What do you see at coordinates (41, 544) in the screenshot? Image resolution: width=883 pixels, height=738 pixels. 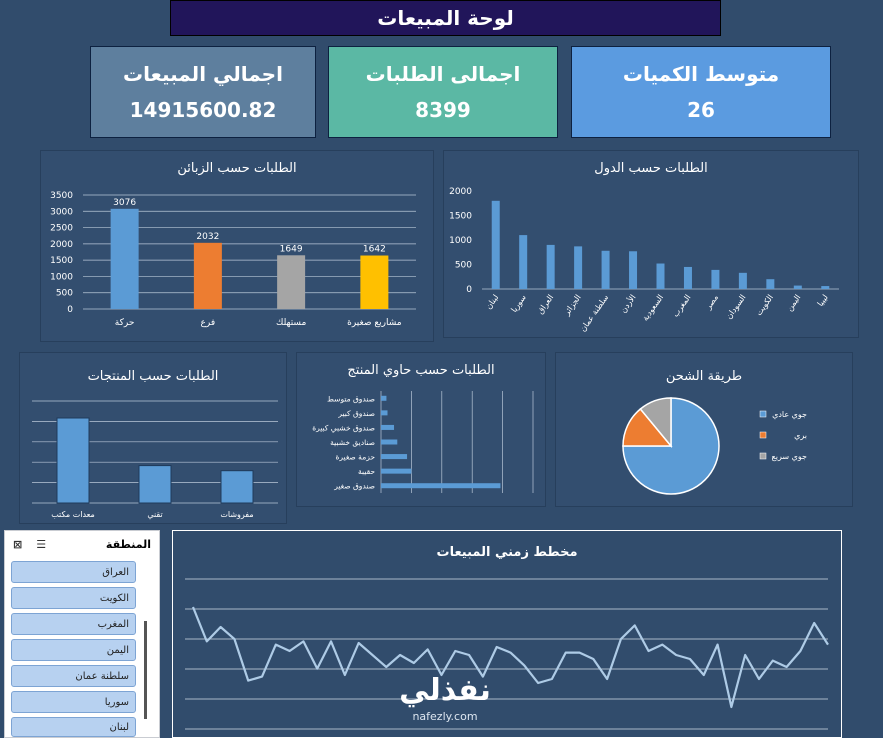 I see `multi-select-icon: ☰` at bounding box center [41, 544].